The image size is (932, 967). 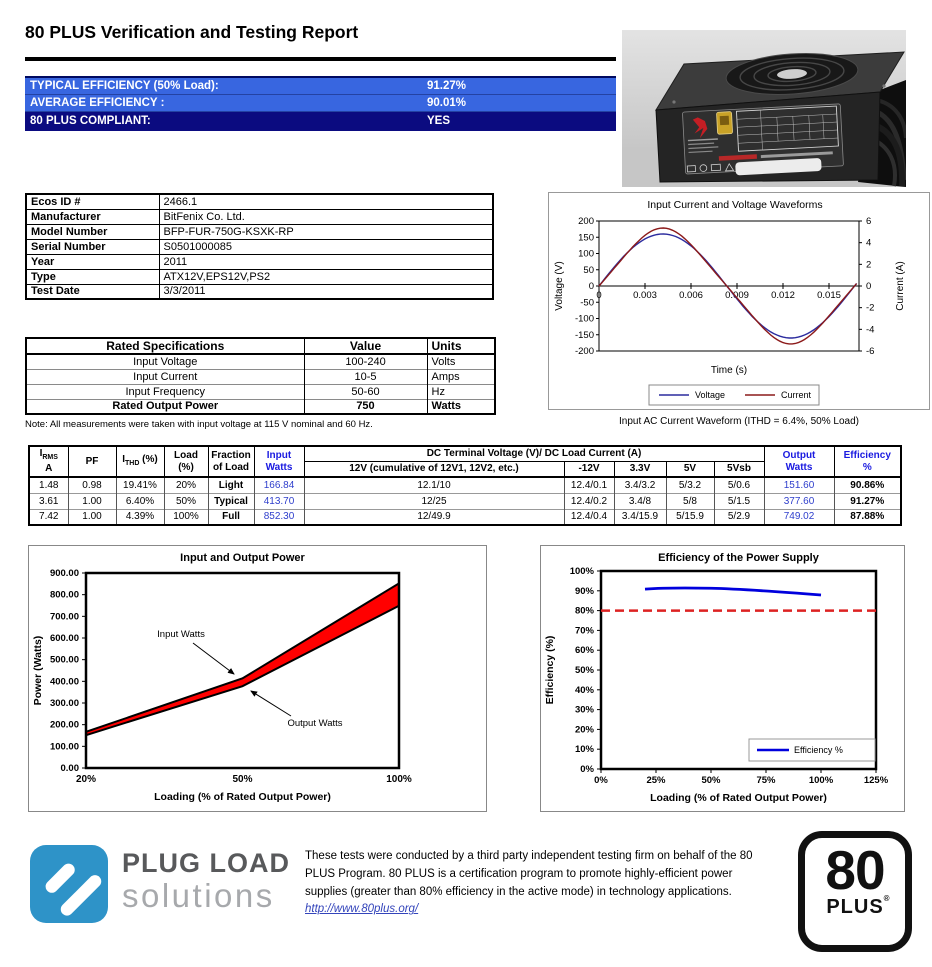 I want to click on table-row: Ecos ID #2466.1, so click(x=259, y=201).